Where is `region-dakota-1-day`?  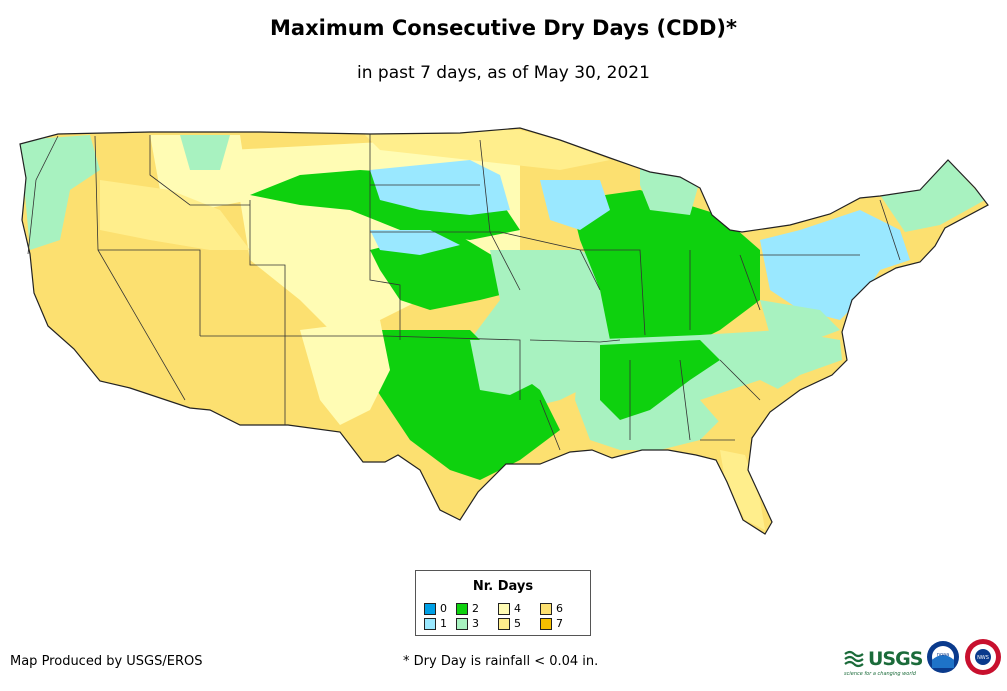
region-dakota-1-day is located at coordinates (440, 187).